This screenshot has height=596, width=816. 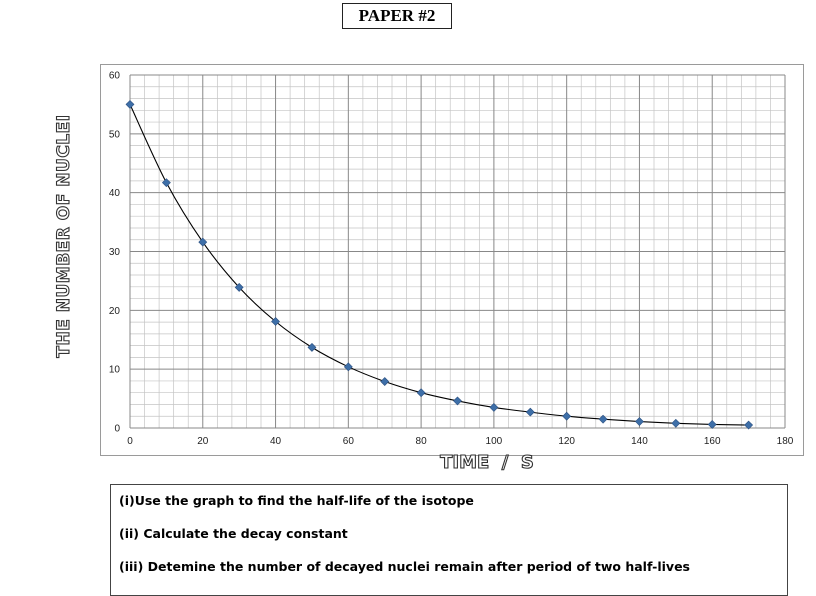 I want to click on y-axis-label: THE NUMBER OF NUCLEI, so click(x=63, y=236).